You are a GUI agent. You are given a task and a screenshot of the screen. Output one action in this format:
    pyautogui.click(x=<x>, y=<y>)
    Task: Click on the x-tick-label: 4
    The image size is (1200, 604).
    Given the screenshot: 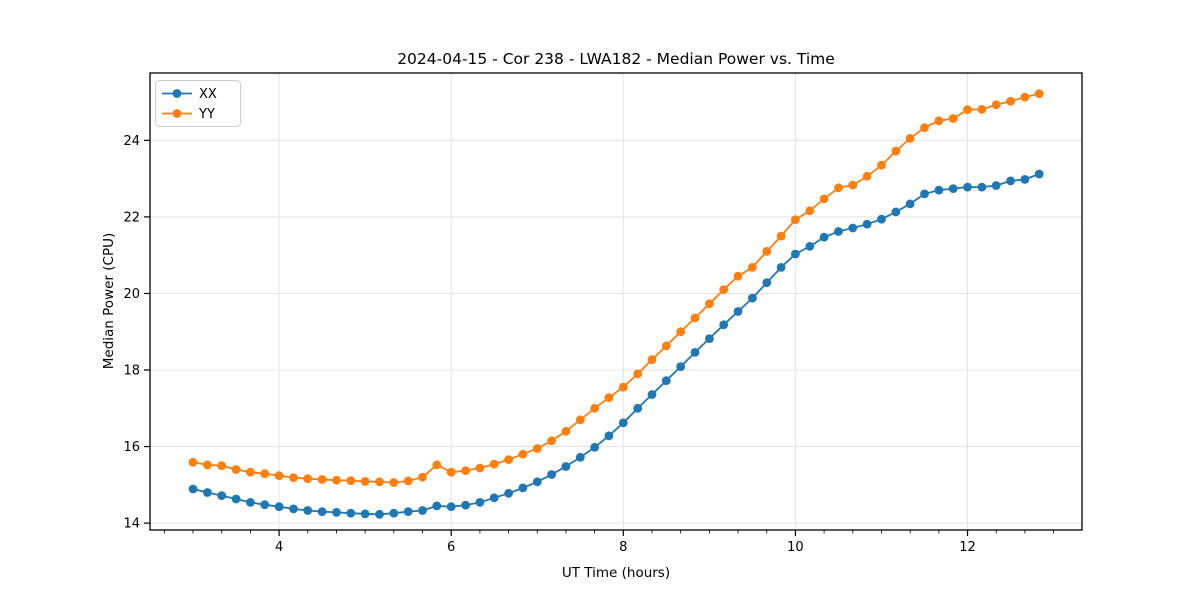 What is the action you would take?
    pyautogui.click(x=279, y=547)
    